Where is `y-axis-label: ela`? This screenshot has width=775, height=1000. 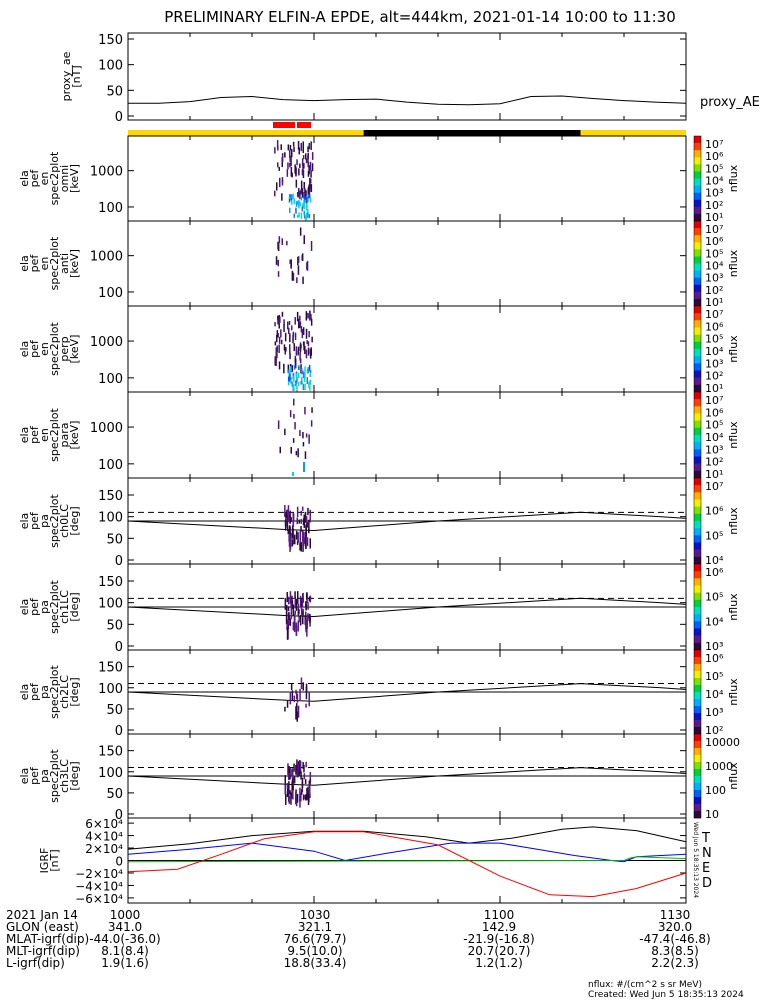
y-axis-label: ela is located at coordinates (24, 178).